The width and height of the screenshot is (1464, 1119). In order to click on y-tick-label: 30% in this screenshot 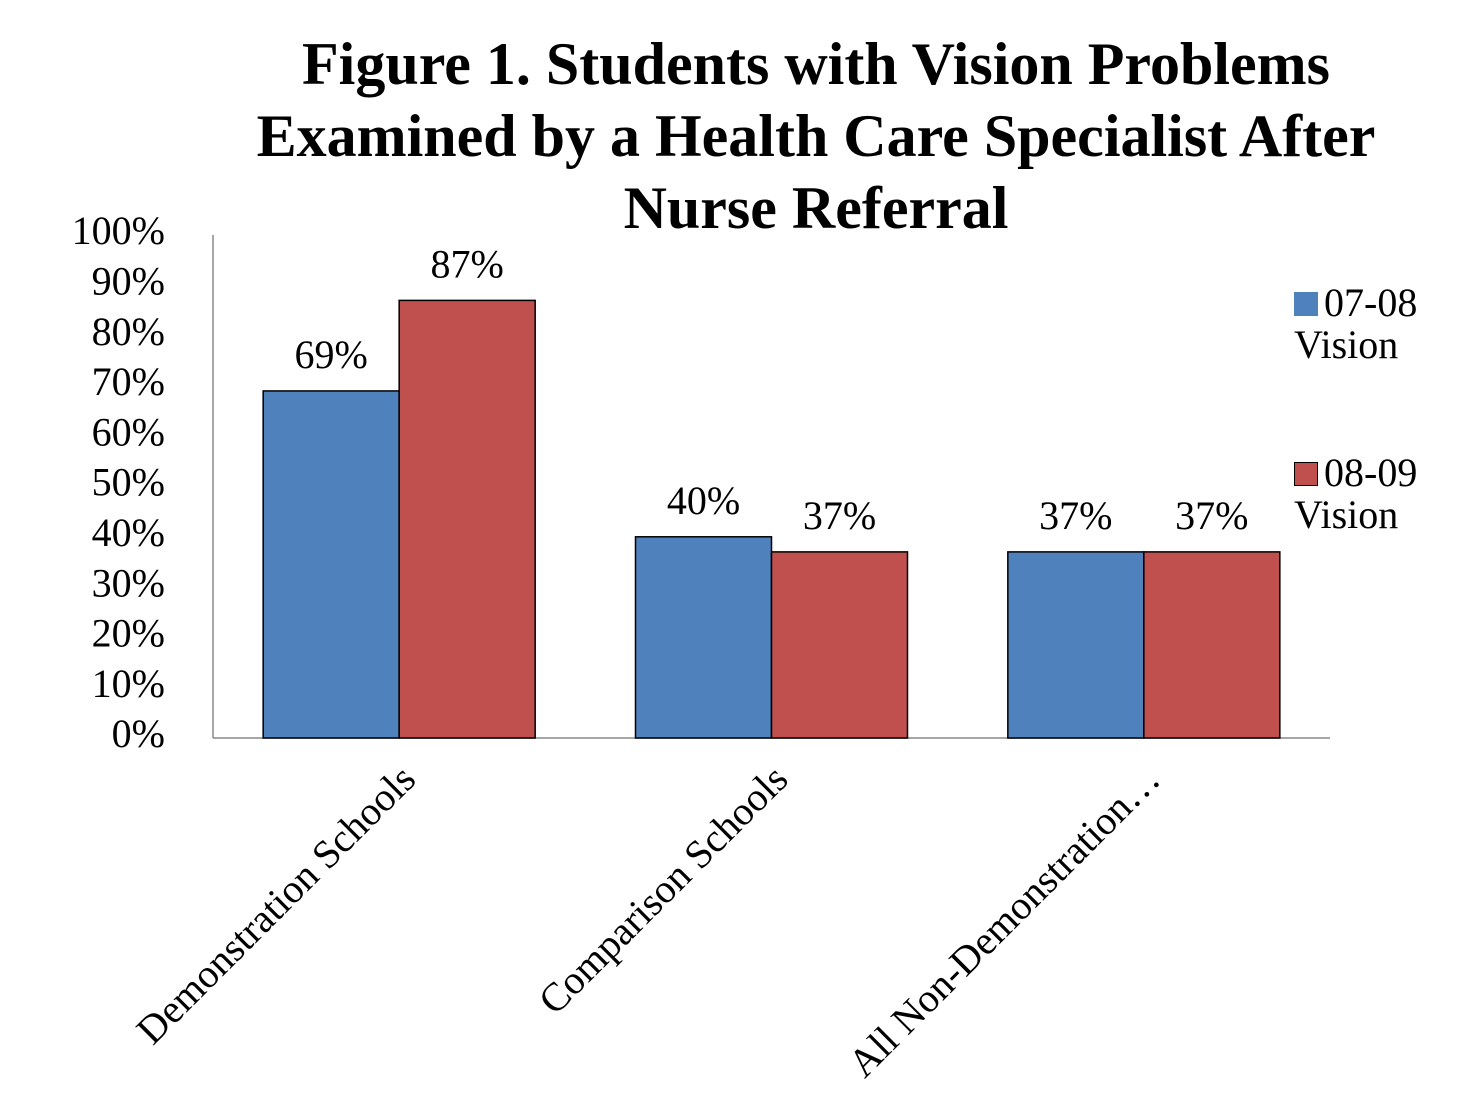, I will do `click(128, 582)`.